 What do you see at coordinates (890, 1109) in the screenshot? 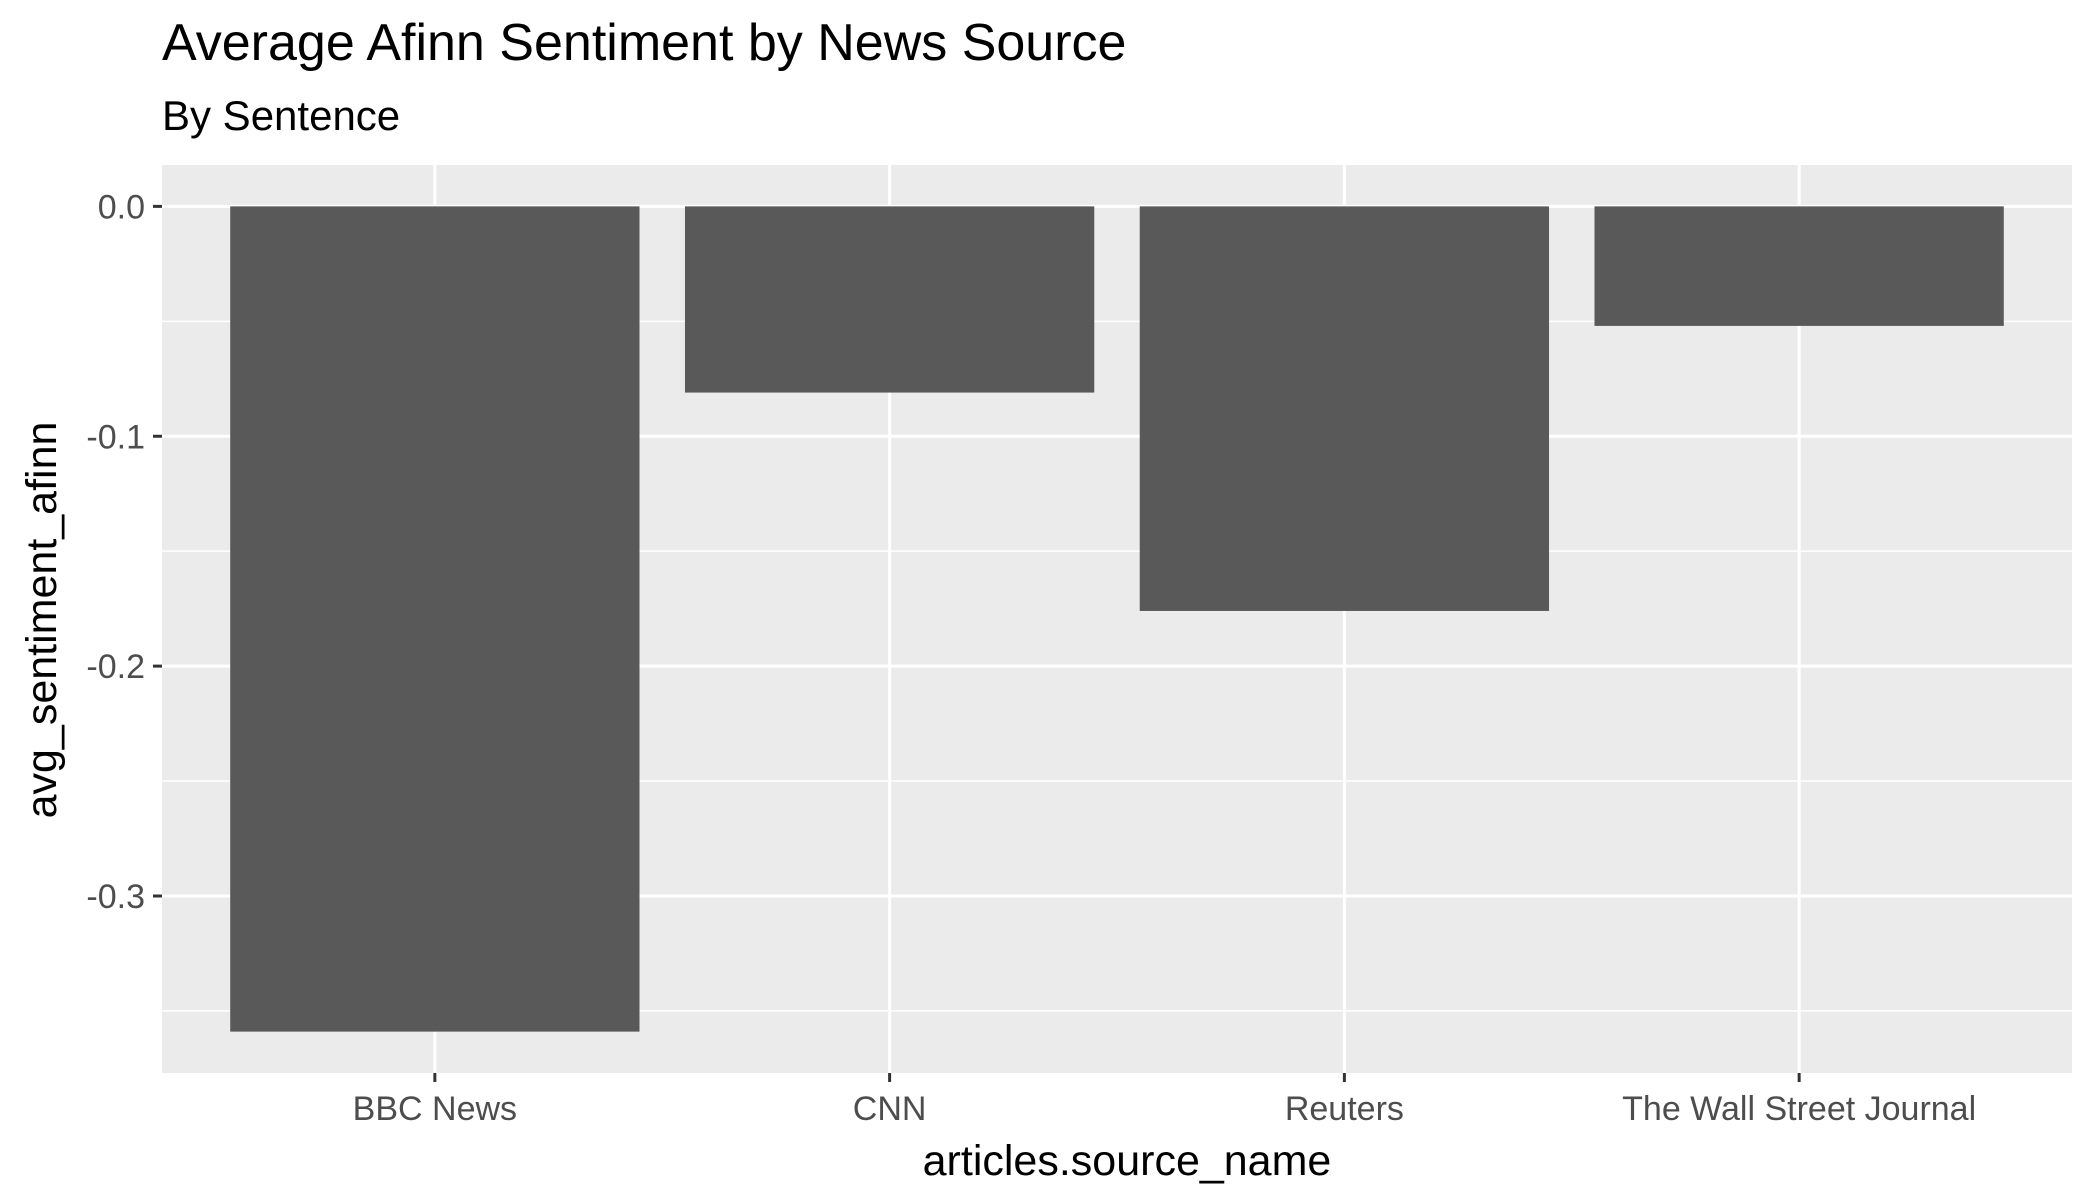
I see `x-tick-label: CNN` at bounding box center [890, 1109].